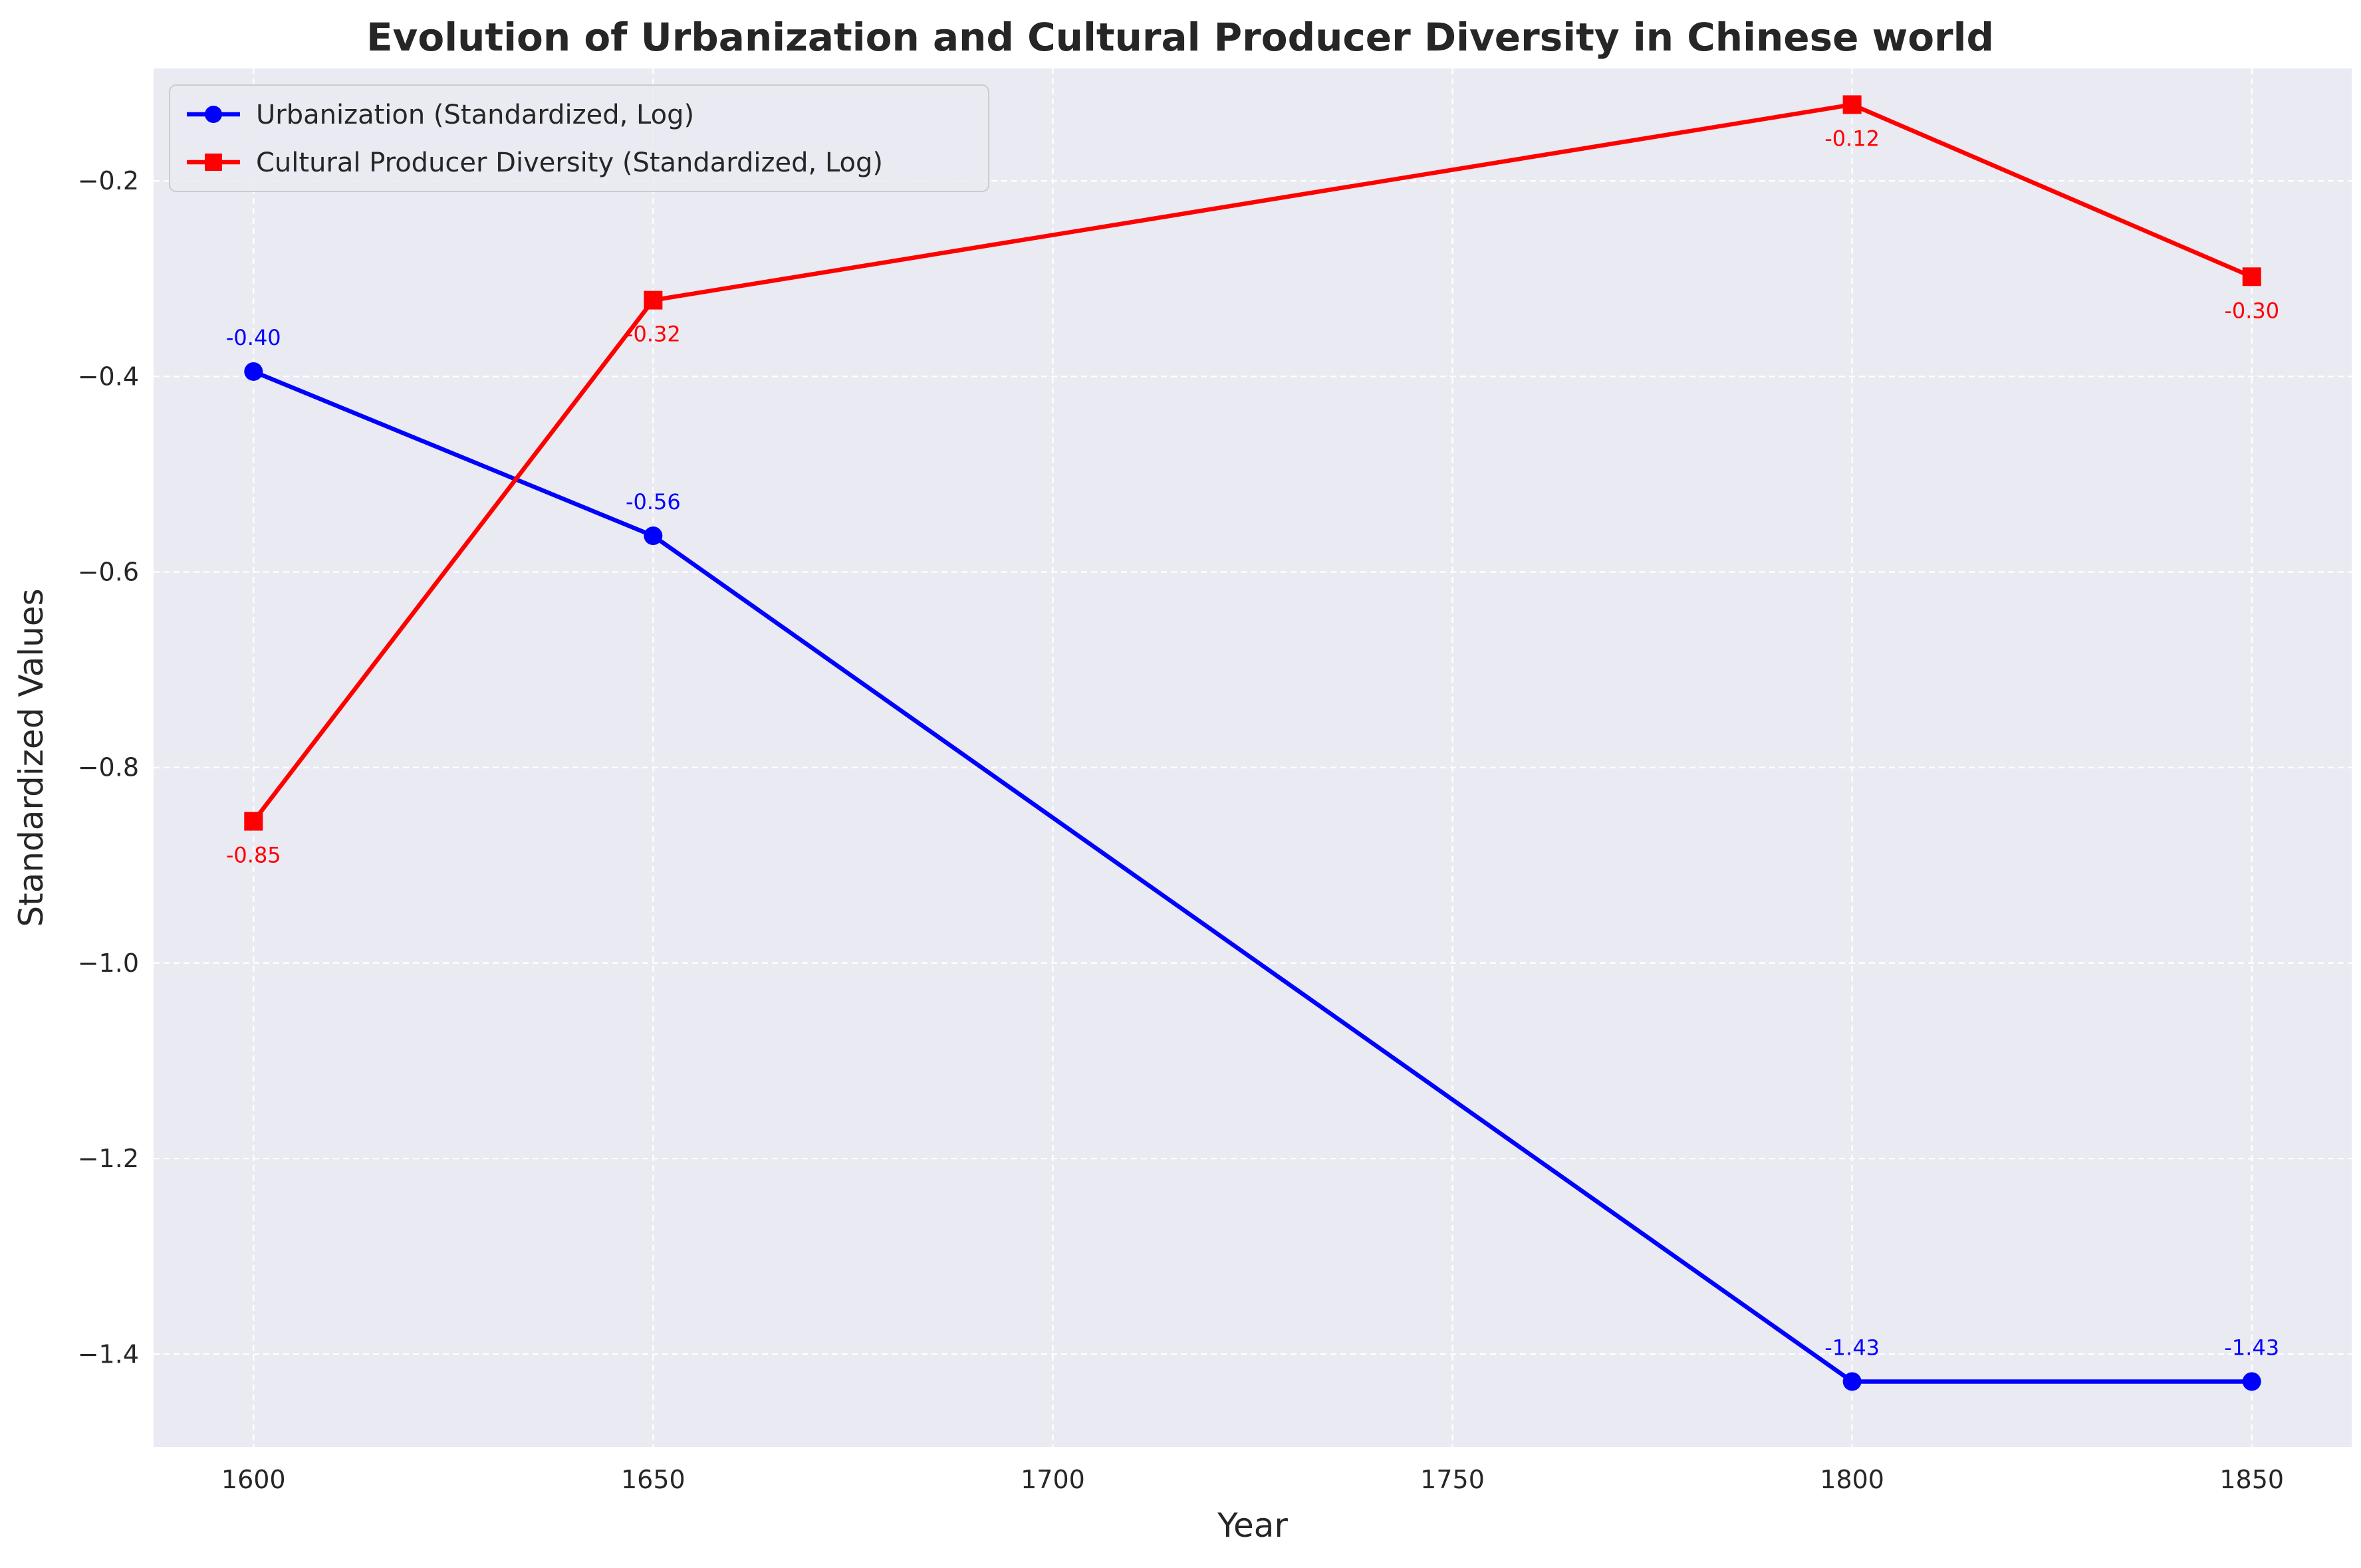 This screenshot has width=2361, height=1568. I want to click on y-tick-label: −0.4, so click(108, 376).